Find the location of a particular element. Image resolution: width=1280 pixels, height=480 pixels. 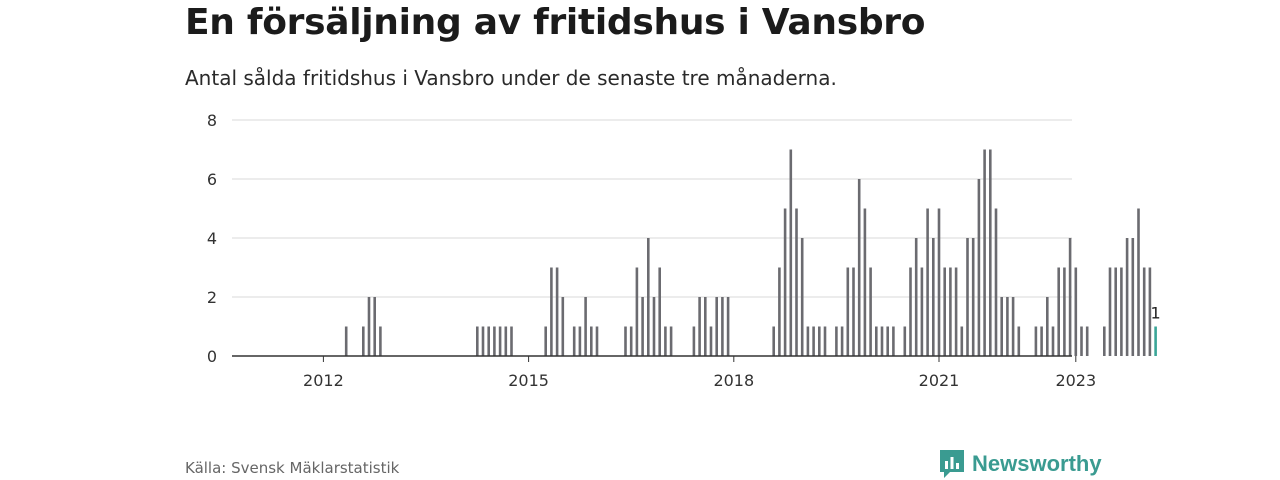

y-tick-label: 4 is located at coordinates (212, 238).